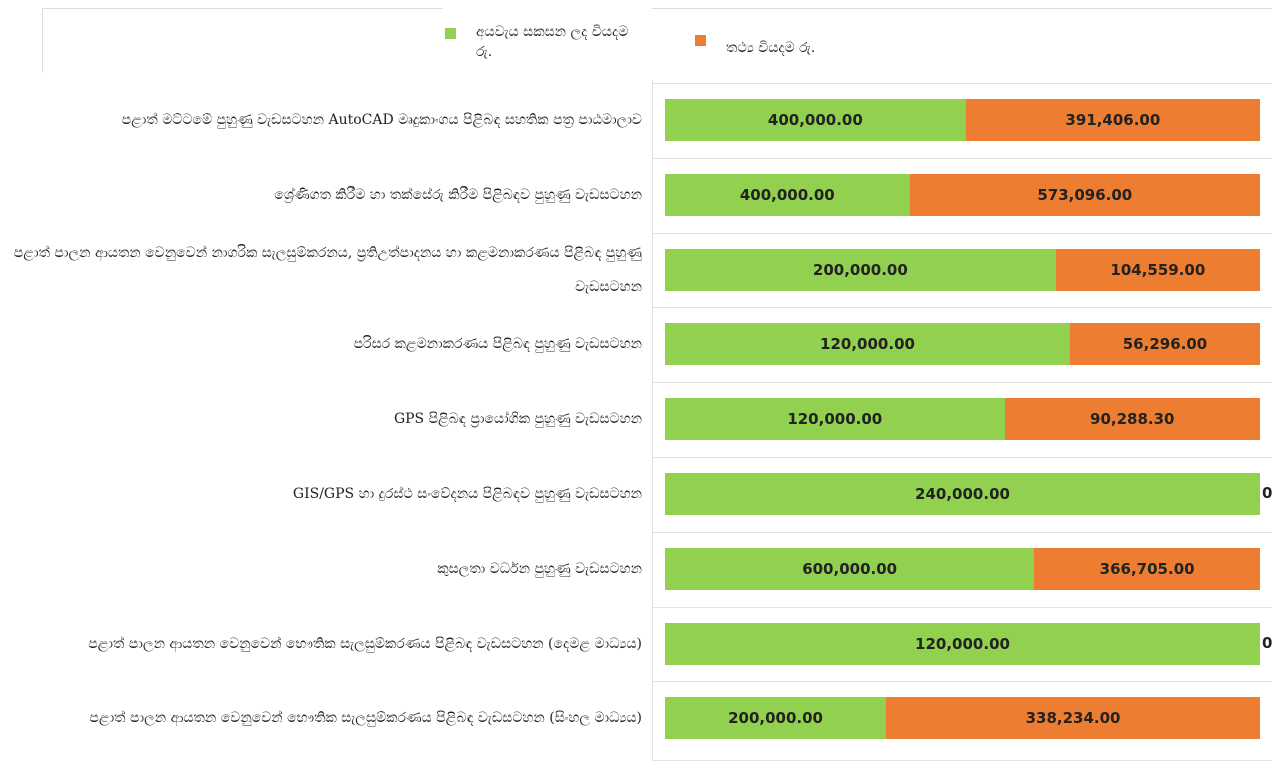 Image resolution: width=1272 pixels, height=776 pixels. Describe the element at coordinates (1132, 419) in the screenshot. I see `bar-segment: 90,288.30` at that location.